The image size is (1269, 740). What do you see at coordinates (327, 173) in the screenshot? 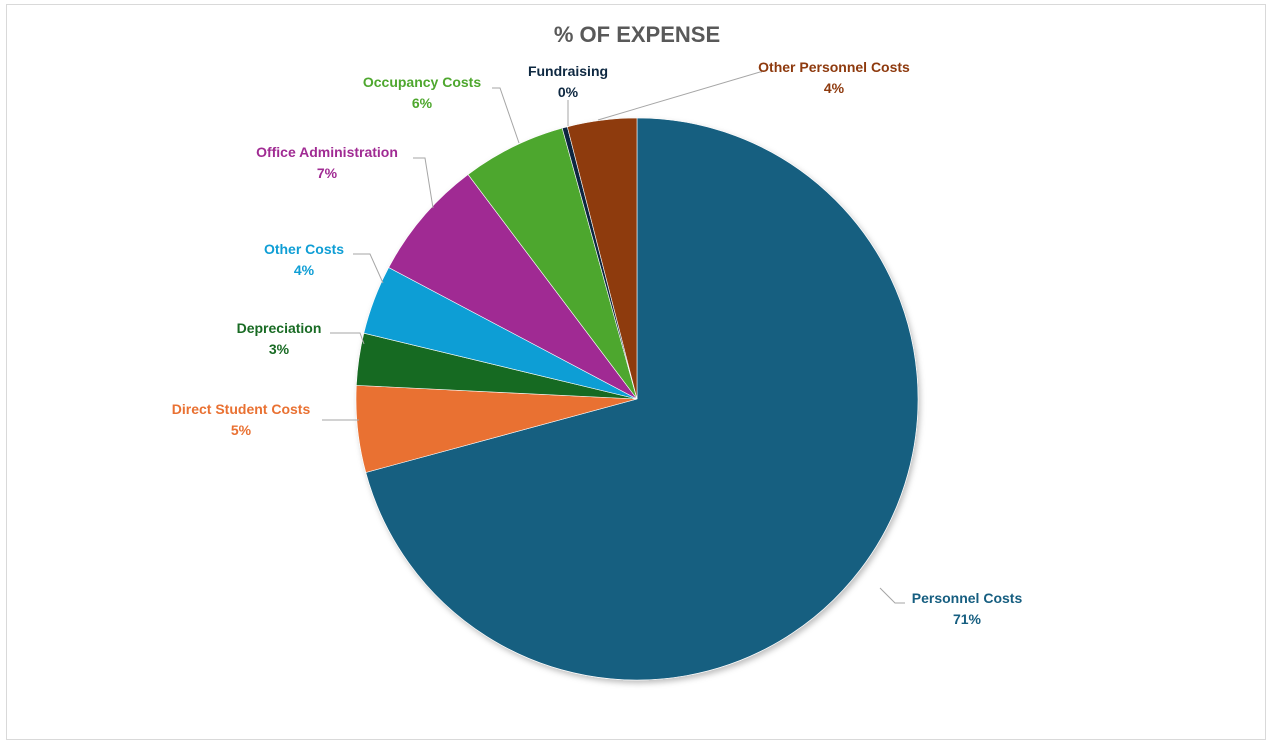
I see `slice-label-percent: 7%` at bounding box center [327, 173].